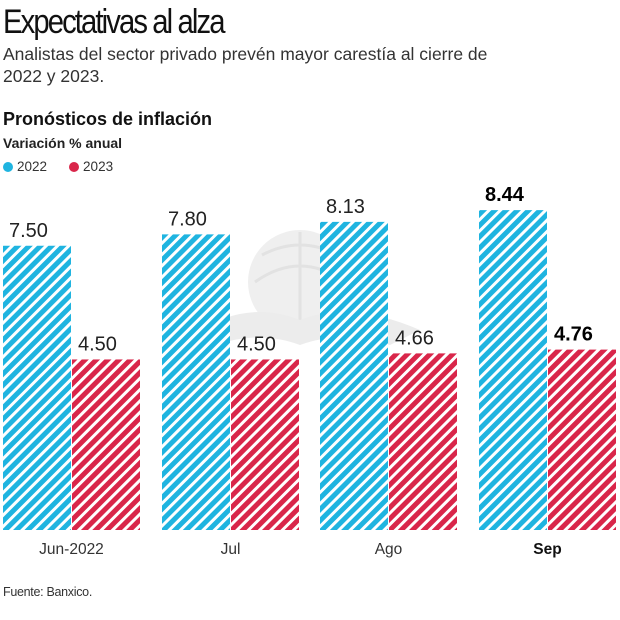 This screenshot has width=620, height=620. Describe the element at coordinates (345, 207) in the screenshot. I see `value-label-2022-ago: 8.13` at that location.